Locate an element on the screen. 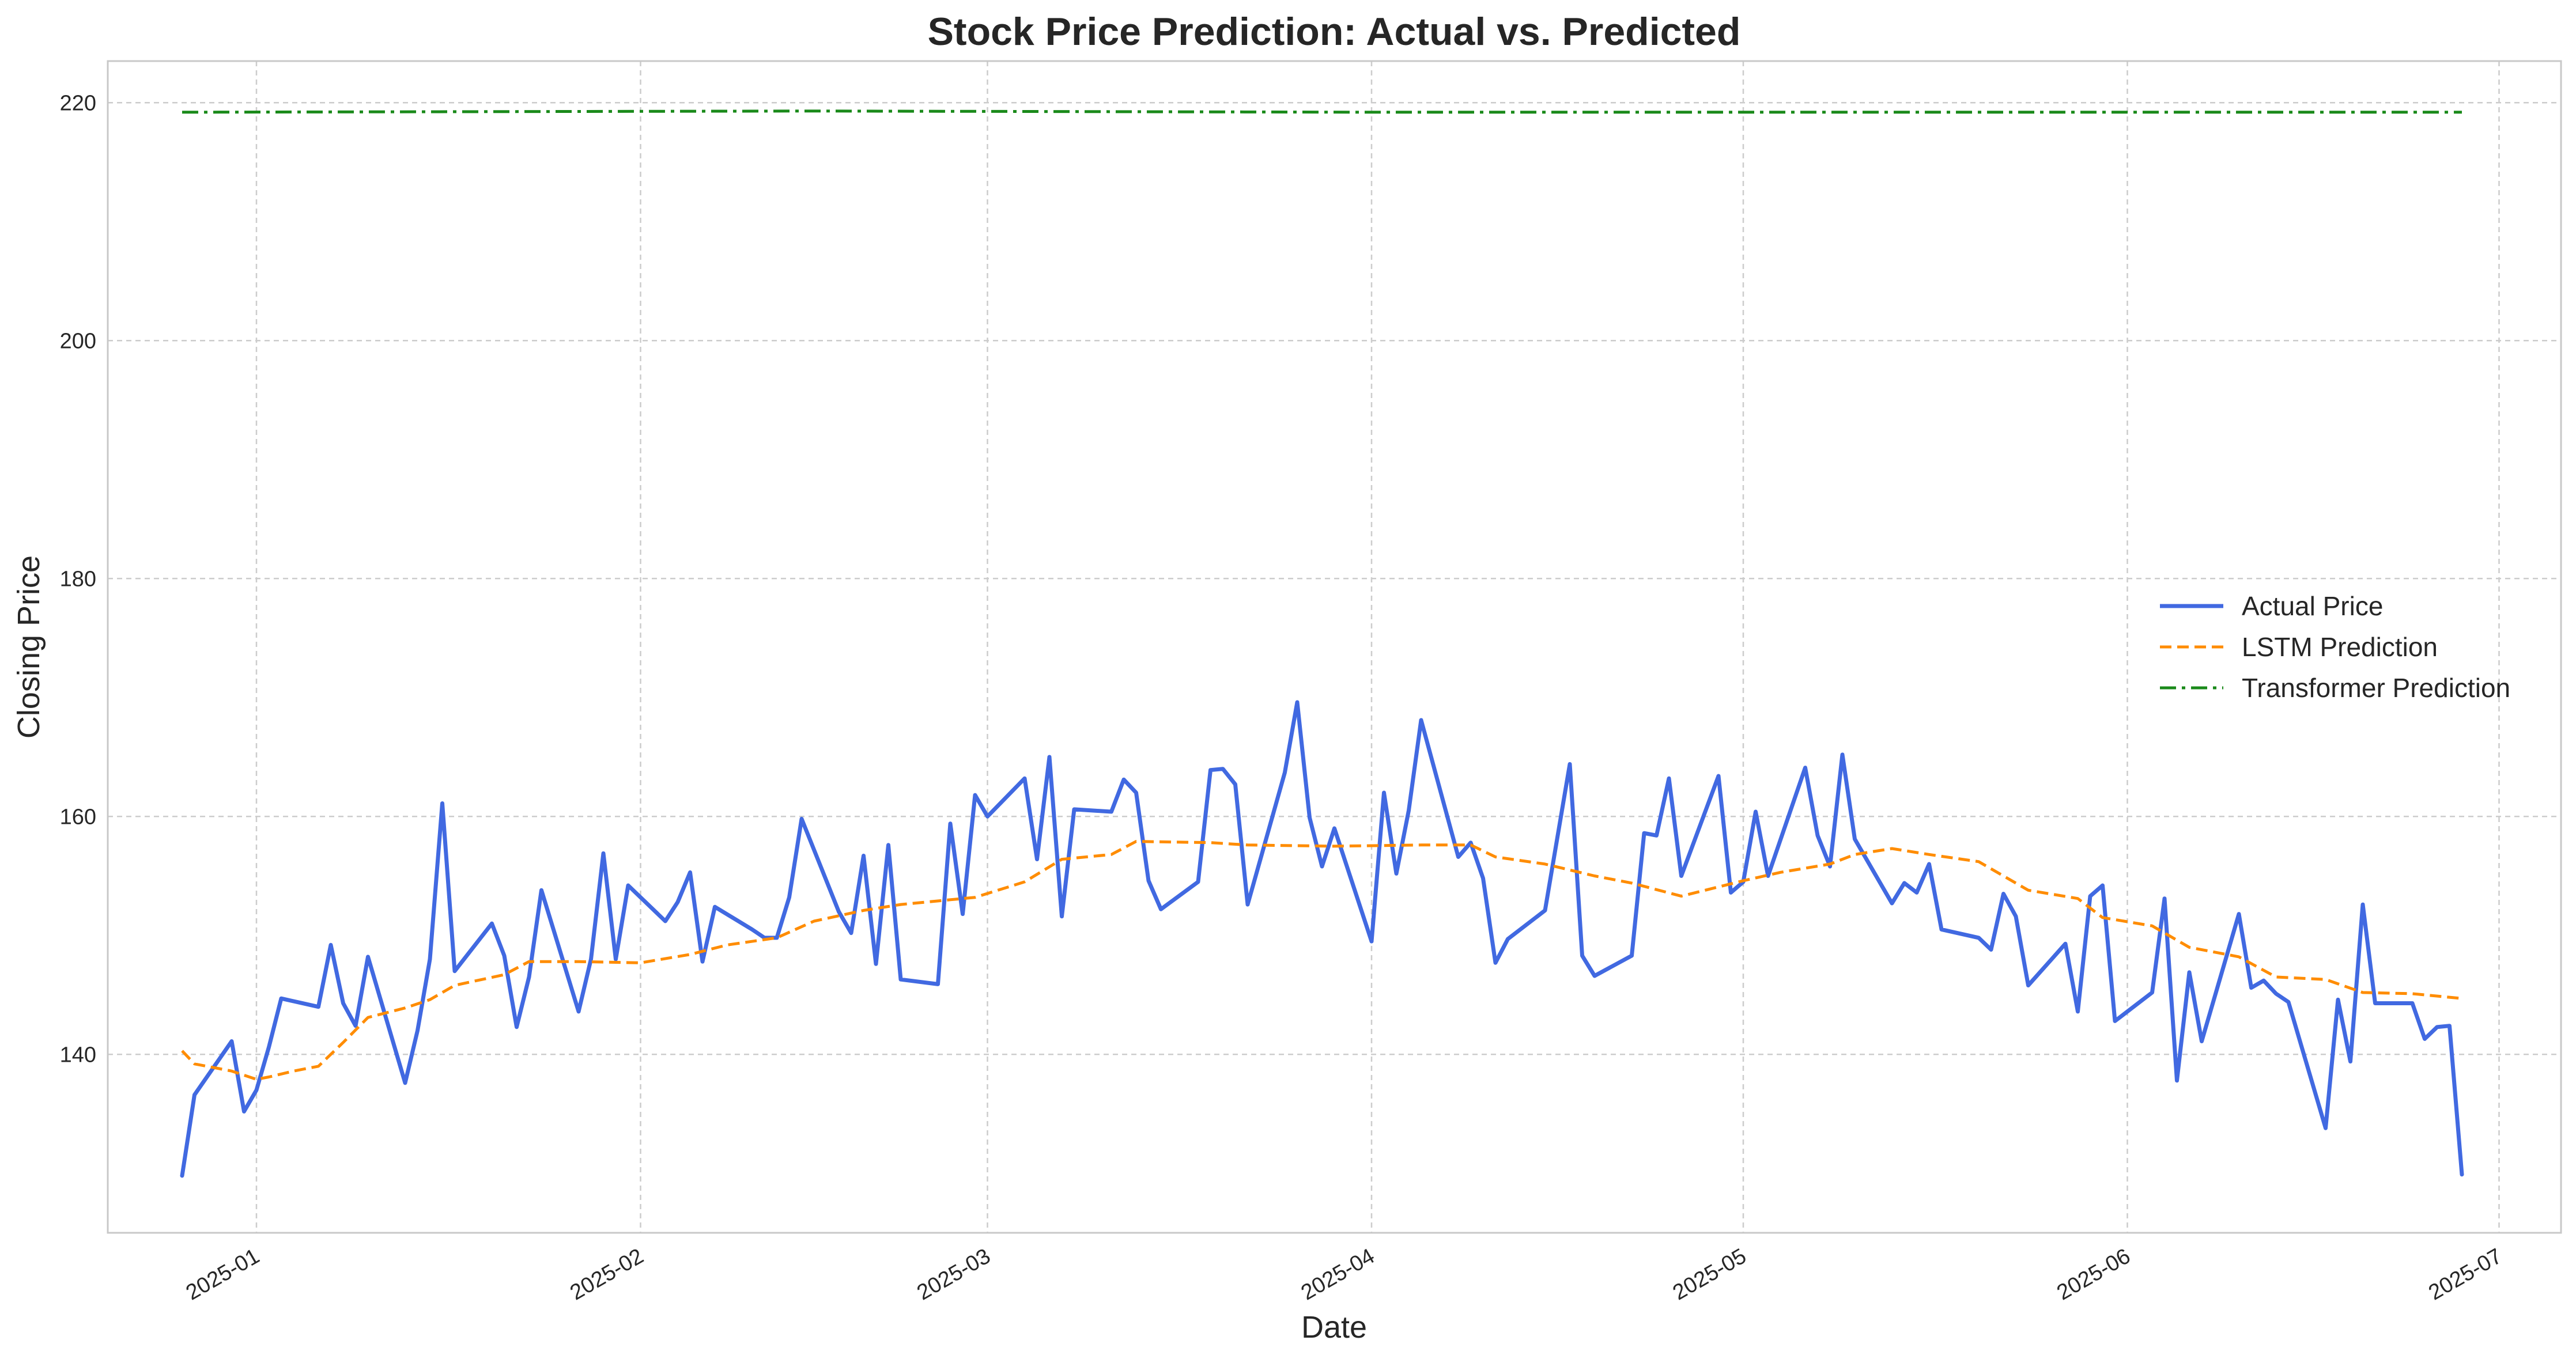 This screenshot has height=1363, width=2576. y-axis-label: Closing Price is located at coordinates (29, 647).